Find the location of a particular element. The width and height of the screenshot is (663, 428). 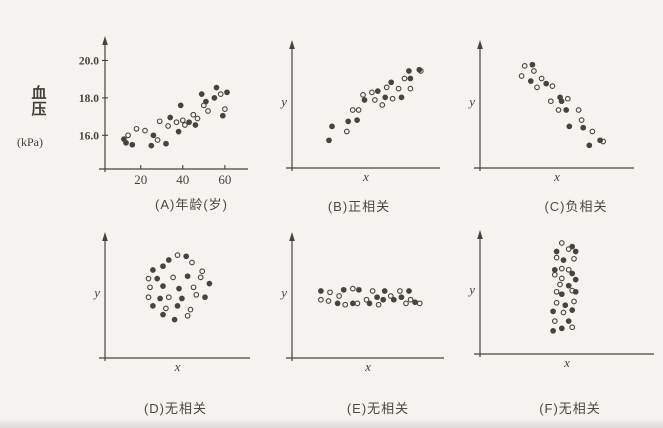

y-axis-title-char-1: 血 is located at coordinates (39, 93).